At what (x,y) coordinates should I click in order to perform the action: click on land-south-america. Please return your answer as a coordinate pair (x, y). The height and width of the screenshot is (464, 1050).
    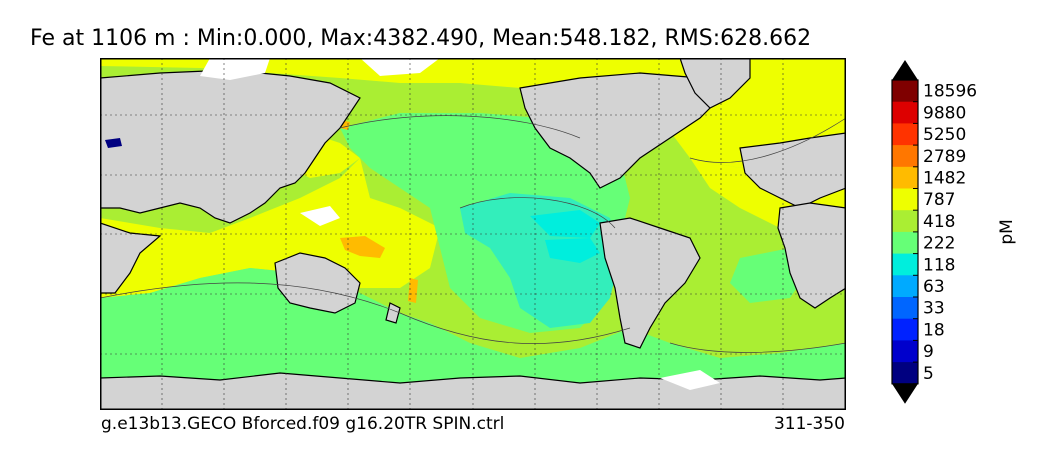
    Looking at the image, I should click on (650, 283).